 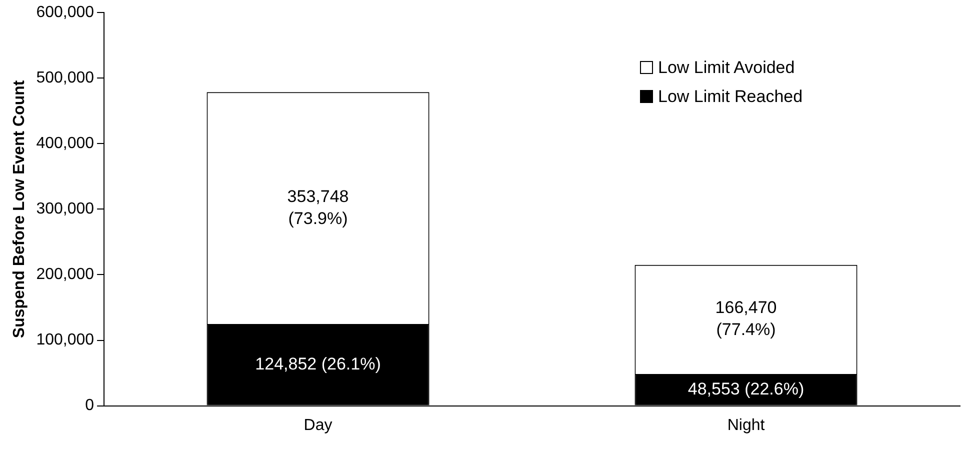 I want to click on y-tick-label: 500,000, so click(x=65, y=78).